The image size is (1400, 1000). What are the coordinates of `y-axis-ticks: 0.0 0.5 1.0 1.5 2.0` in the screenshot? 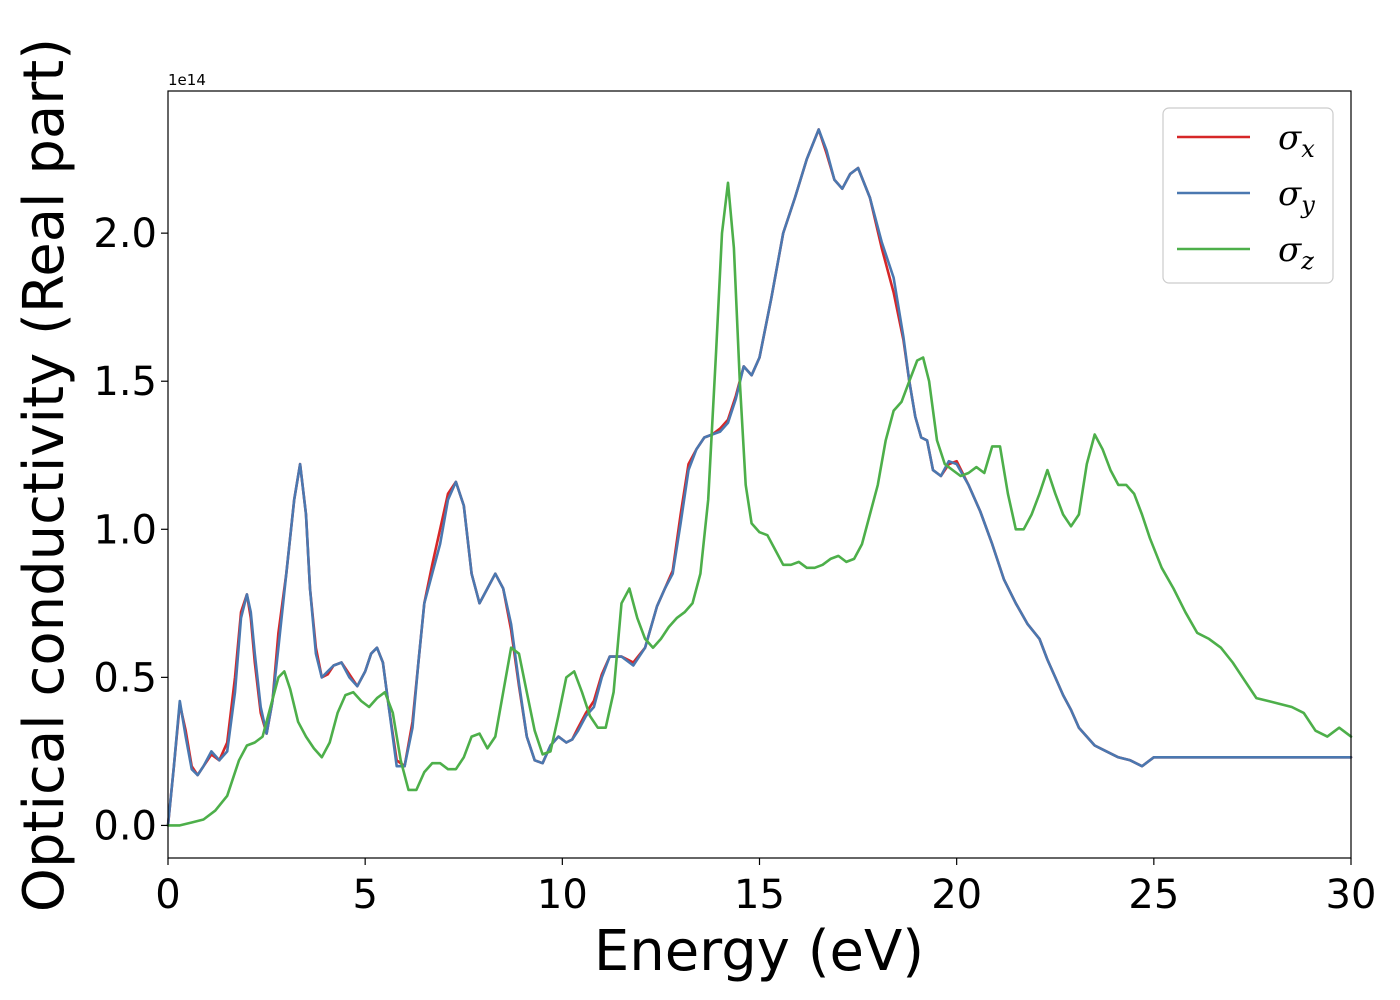 It's located at (130, 530).